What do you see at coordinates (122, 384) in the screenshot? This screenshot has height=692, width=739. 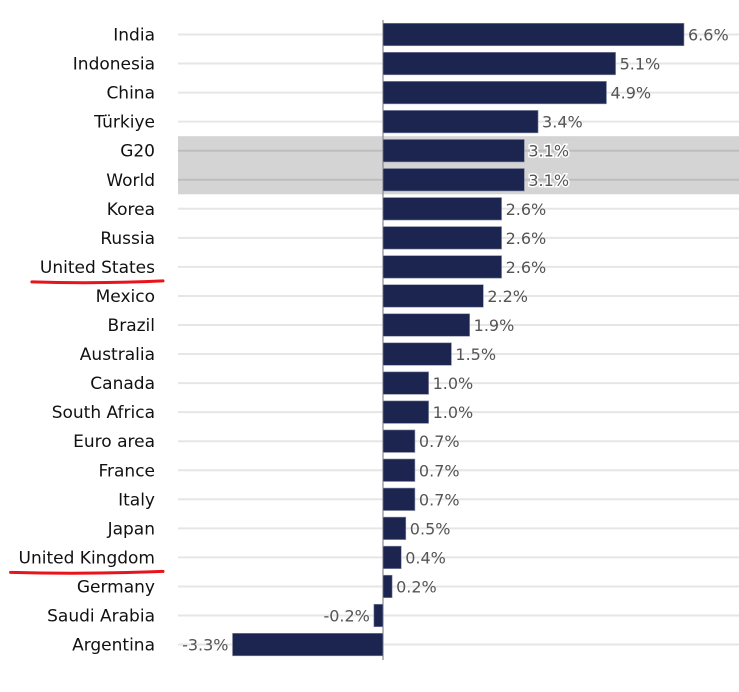 I see `category-label: Canada` at bounding box center [122, 384].